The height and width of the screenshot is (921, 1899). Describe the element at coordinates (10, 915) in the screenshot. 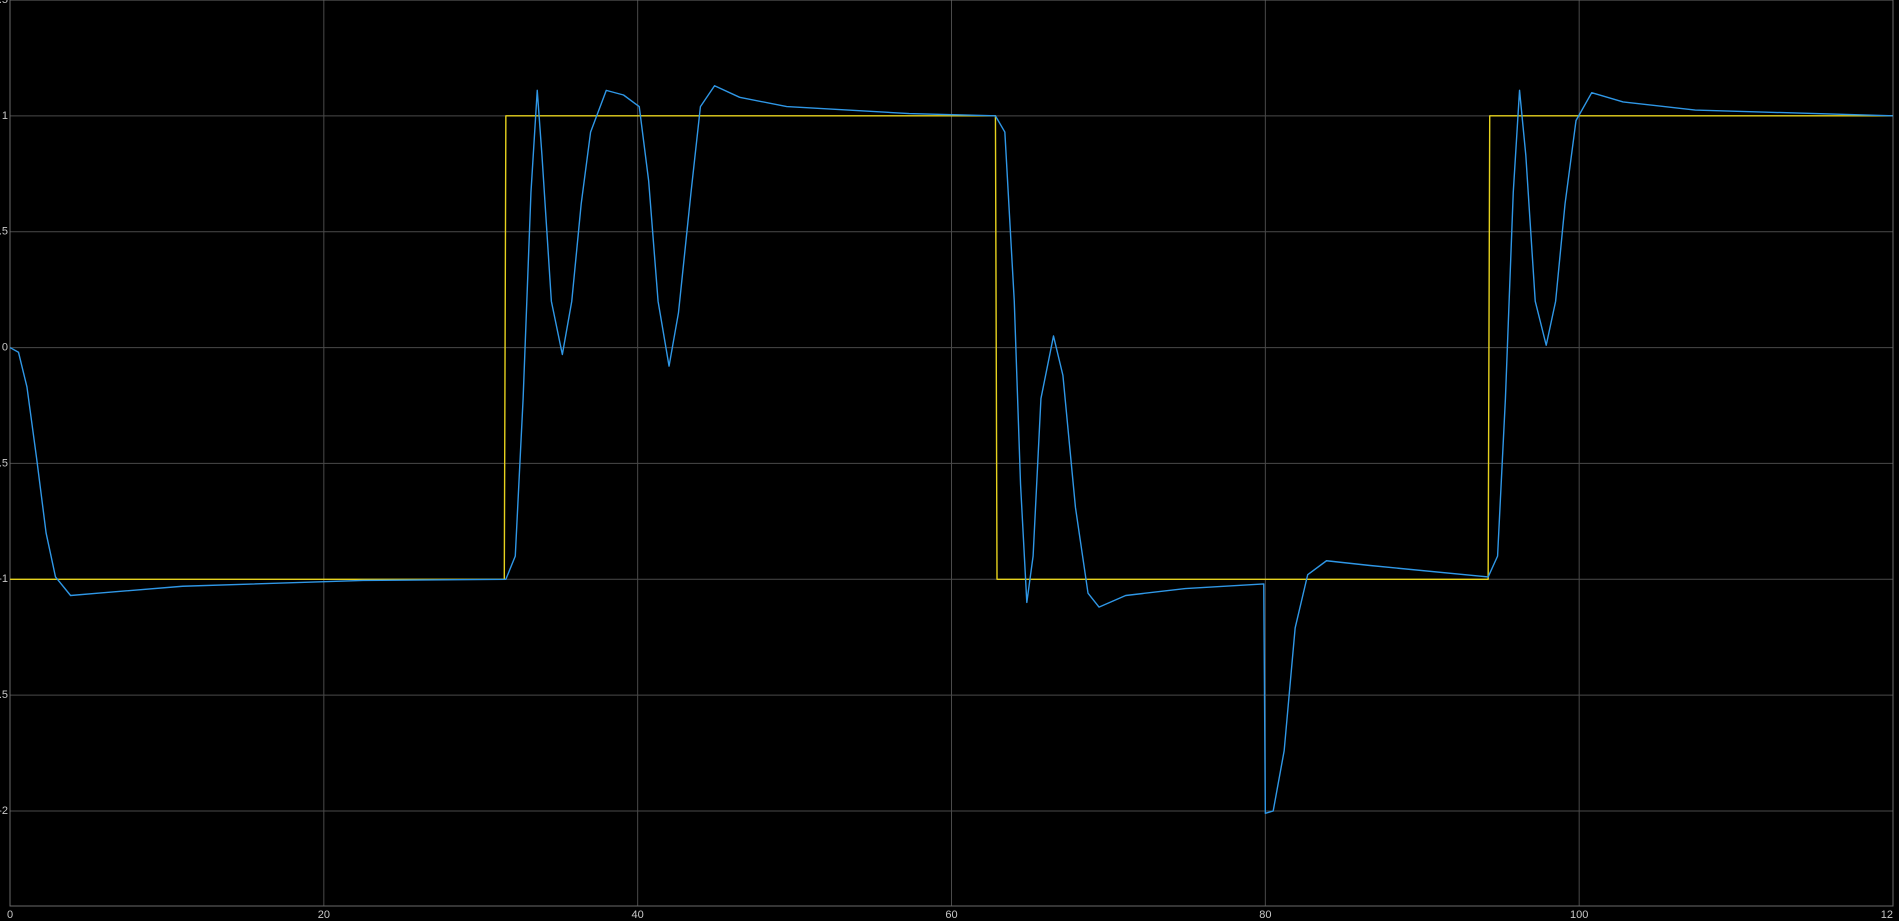

I see `x-tick-label: 0` at that location.